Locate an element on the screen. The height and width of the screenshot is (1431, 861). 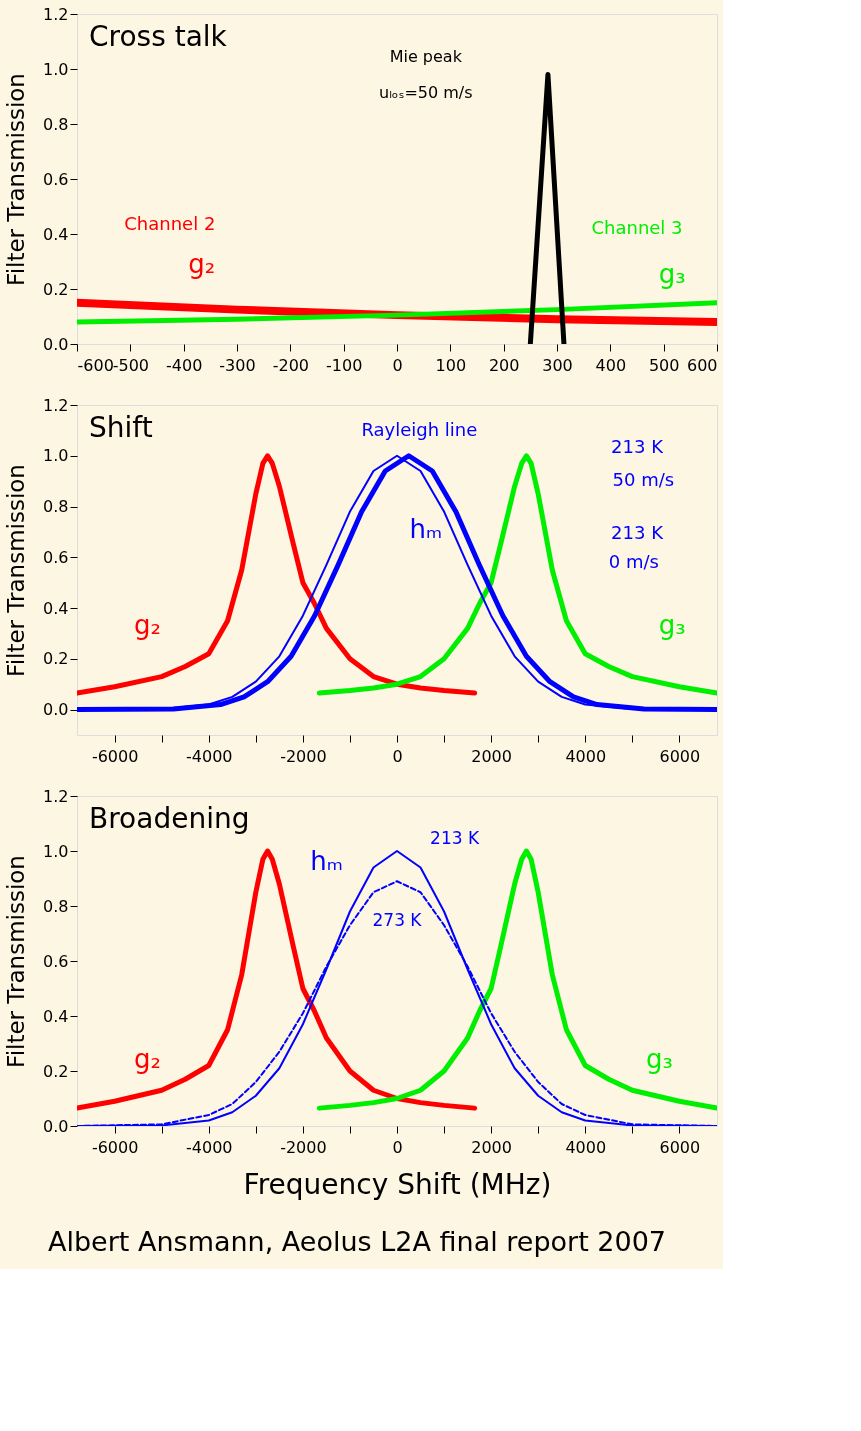
chart-title: Cross talk is located at coordinates (158, 36).